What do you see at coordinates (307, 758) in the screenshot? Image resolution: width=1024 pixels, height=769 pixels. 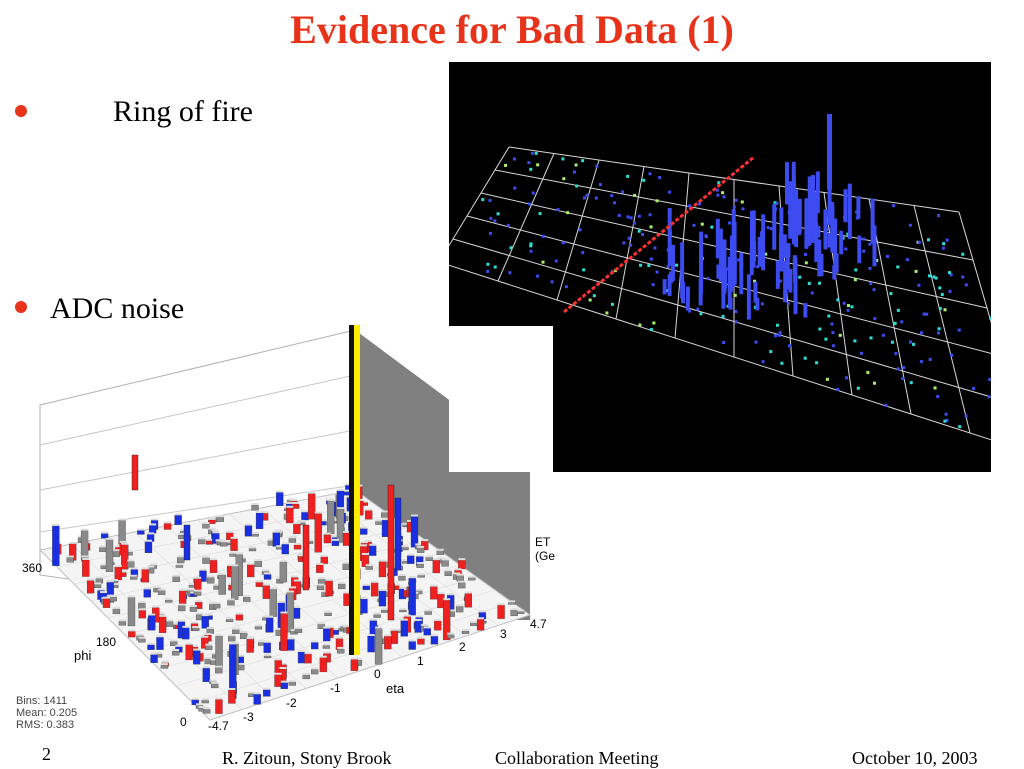 I see `footer-author: R. Zitoun, Stony Brook` at bounding box center [307, 758].